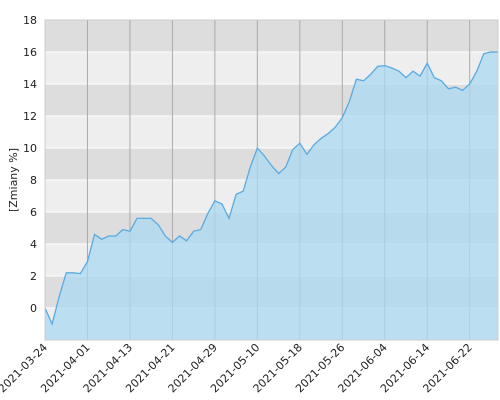 The width and height of the screenshot is (500, 400). Describe the element at coordinates (30, 148) in the screenshot. I see `y-tick-label: 10` at that location.